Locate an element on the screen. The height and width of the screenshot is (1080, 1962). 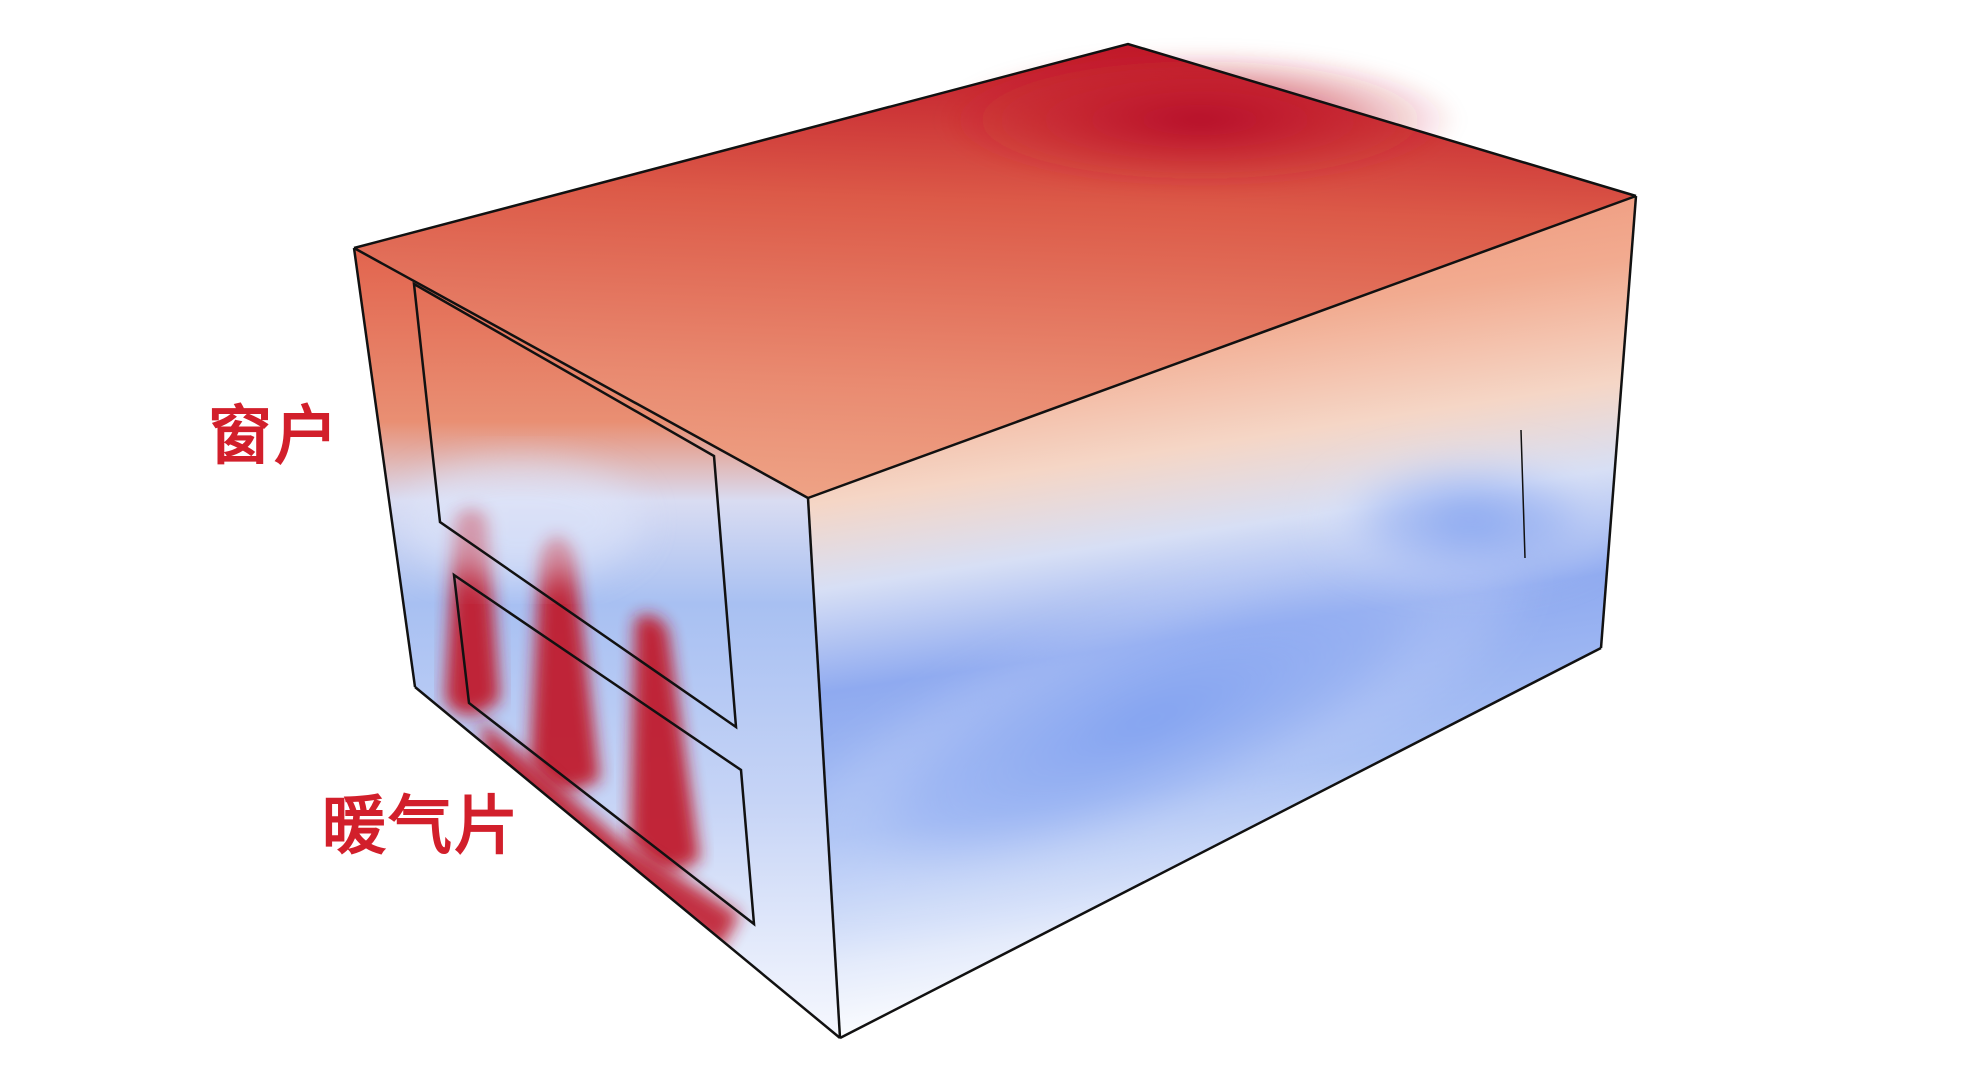
window-label: 窗户 is located at coordinates (274, 436).